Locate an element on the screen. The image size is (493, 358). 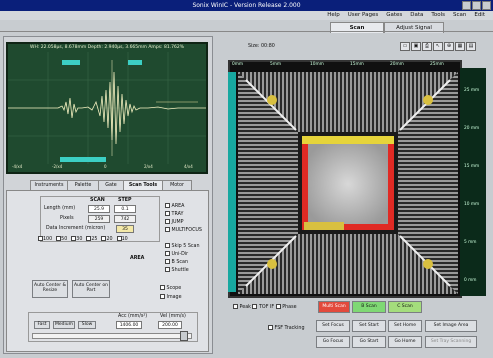
tab-scan: Scan is located at coordinates (357, 27).